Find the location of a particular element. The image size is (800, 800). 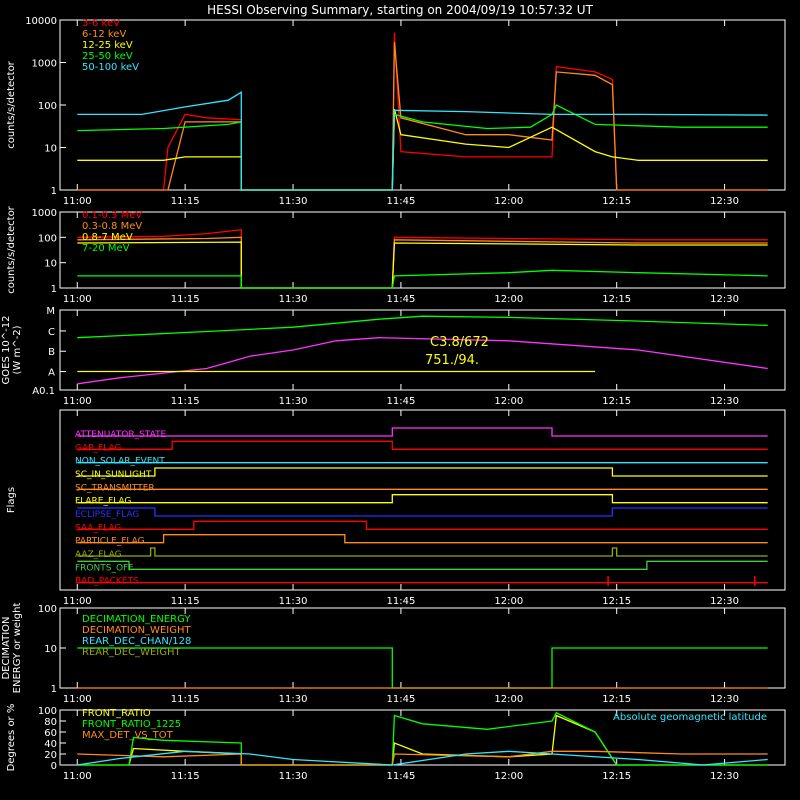

flags-xtick-label: 11:00 is located at coordinates (77, 601).